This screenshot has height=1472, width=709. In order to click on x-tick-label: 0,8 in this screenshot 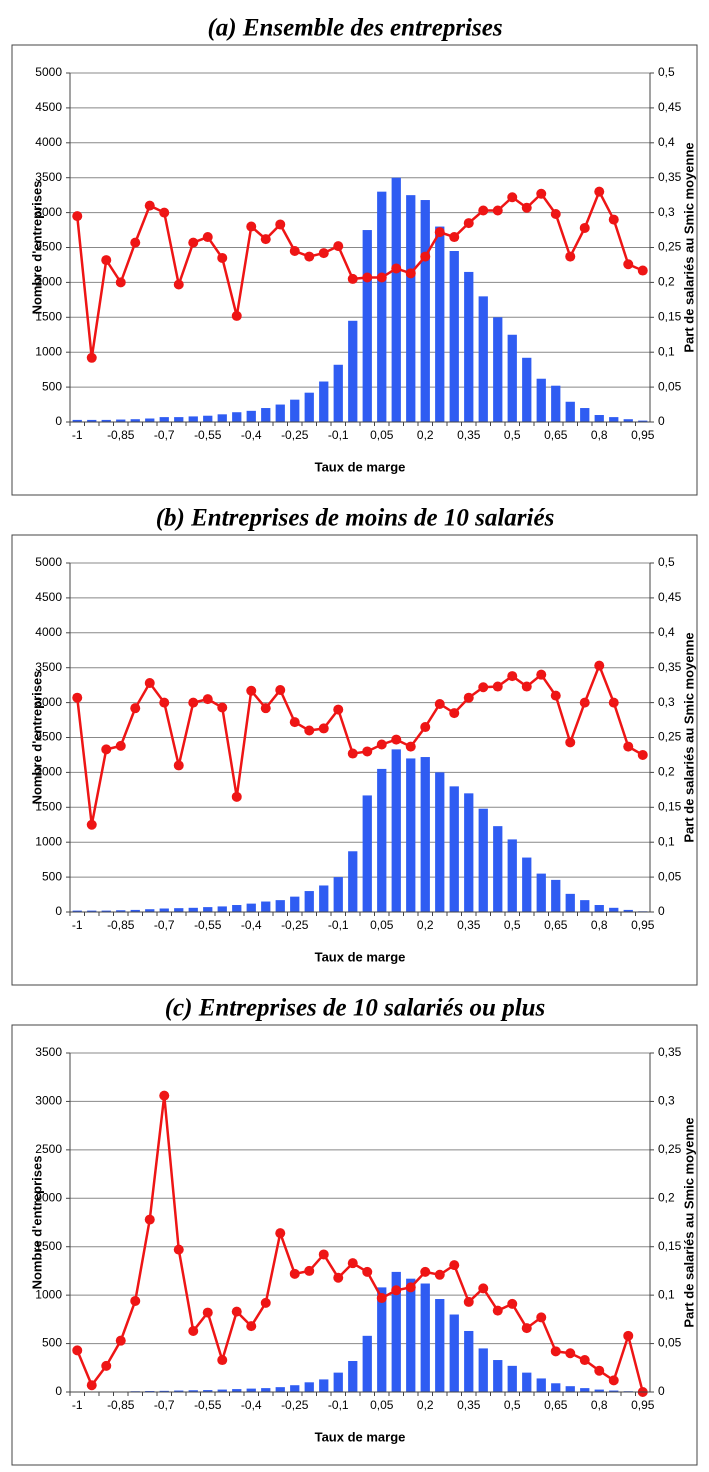, I will do `click(599, 435)`.